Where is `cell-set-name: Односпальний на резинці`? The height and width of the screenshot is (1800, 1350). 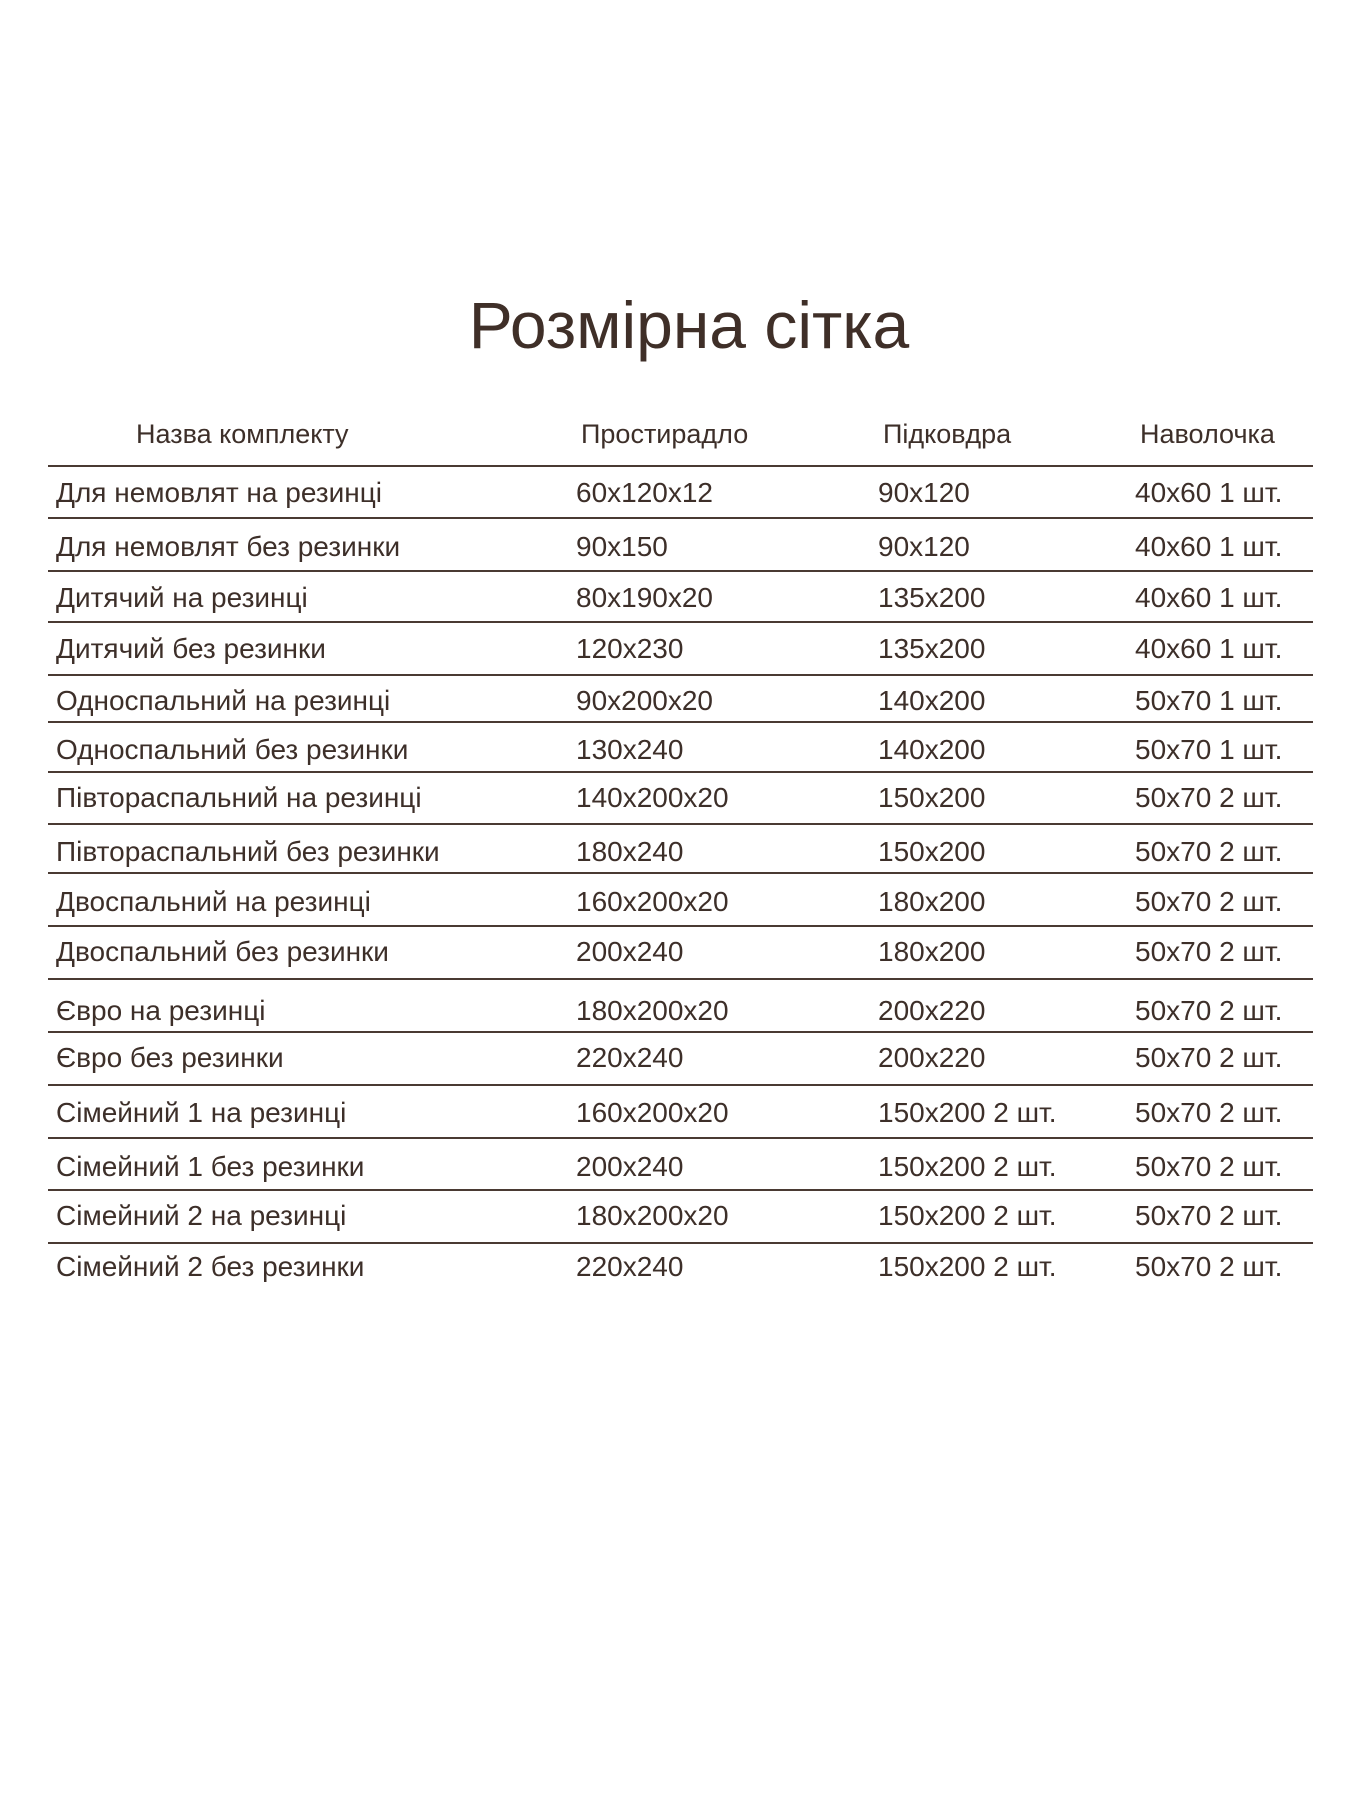 cell-set-name: Односпальний на резинці is located at coordinates (223, 700).